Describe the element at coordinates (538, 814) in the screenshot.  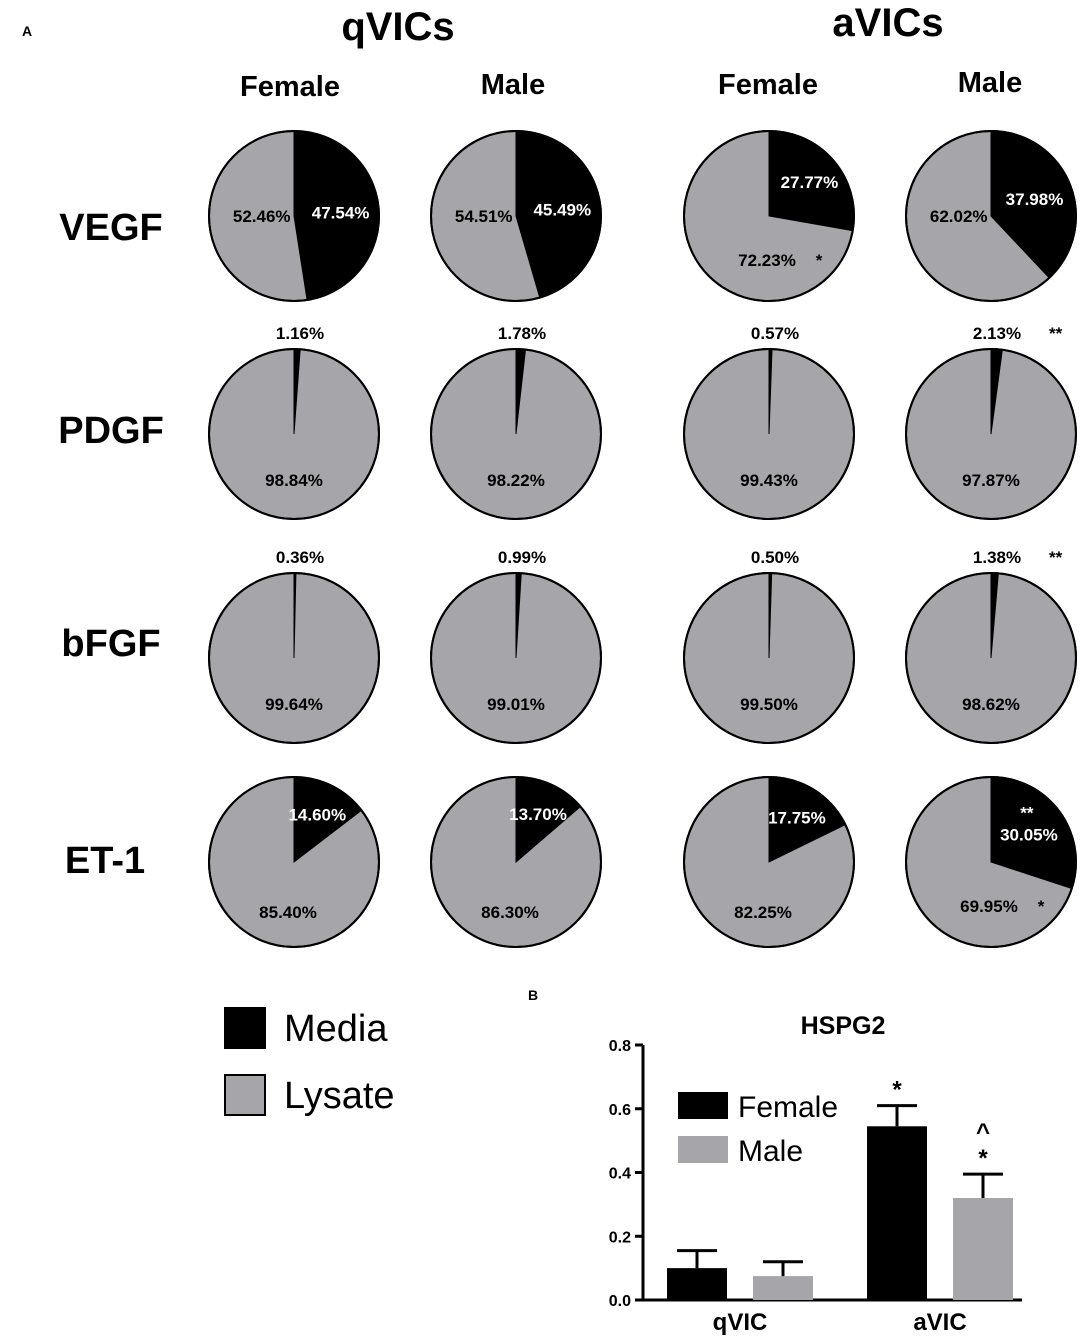
I see `pie-et-1-qvics-male-media-label: 13.70%` at that location.